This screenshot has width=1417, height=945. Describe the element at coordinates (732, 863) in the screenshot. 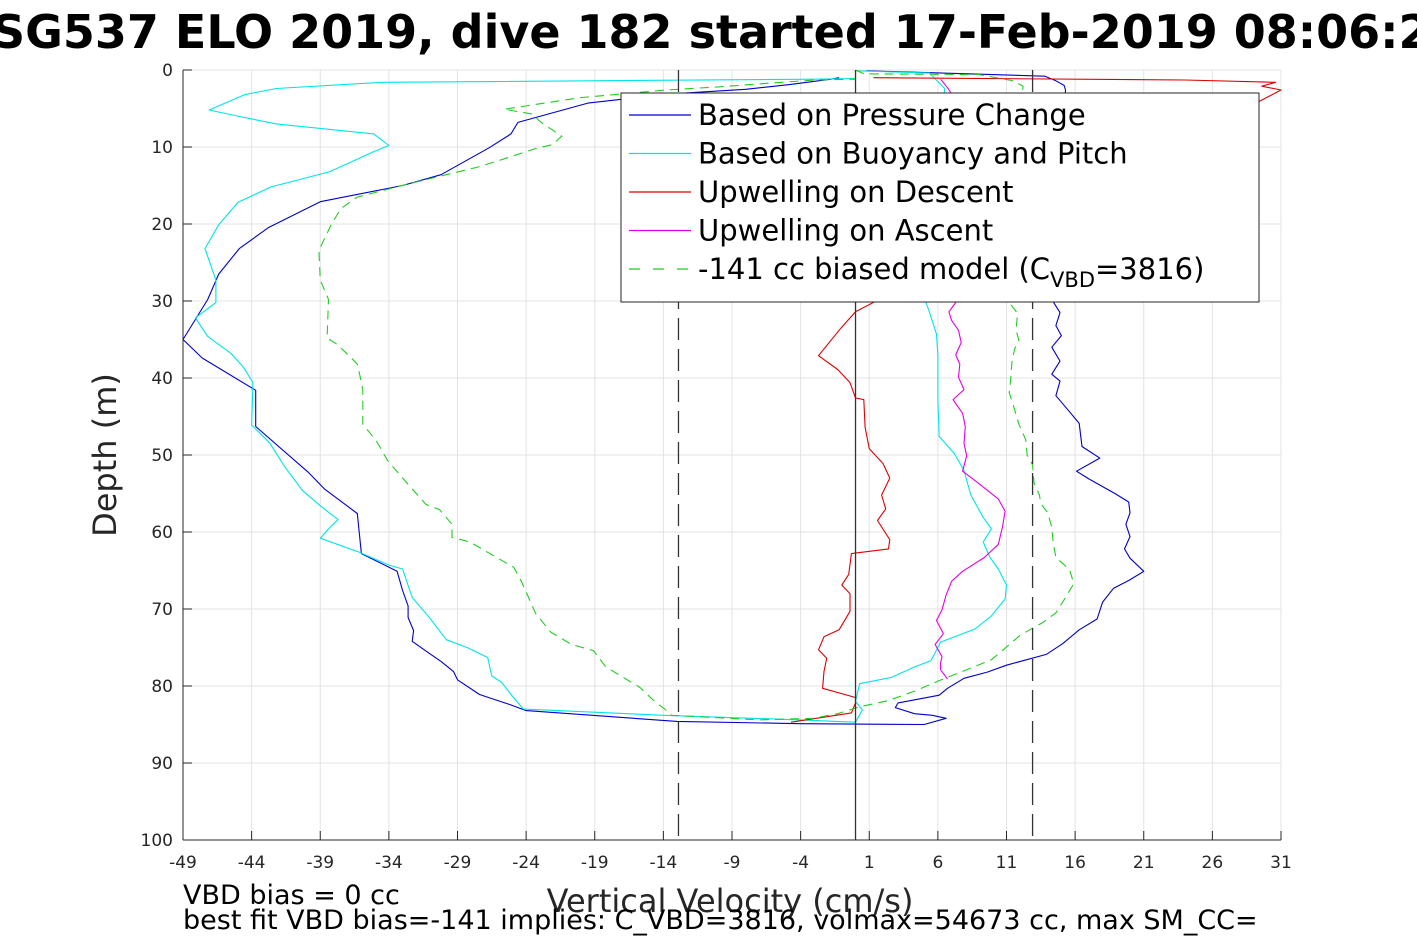

I see `x-tick-label-8: -9` at that location.